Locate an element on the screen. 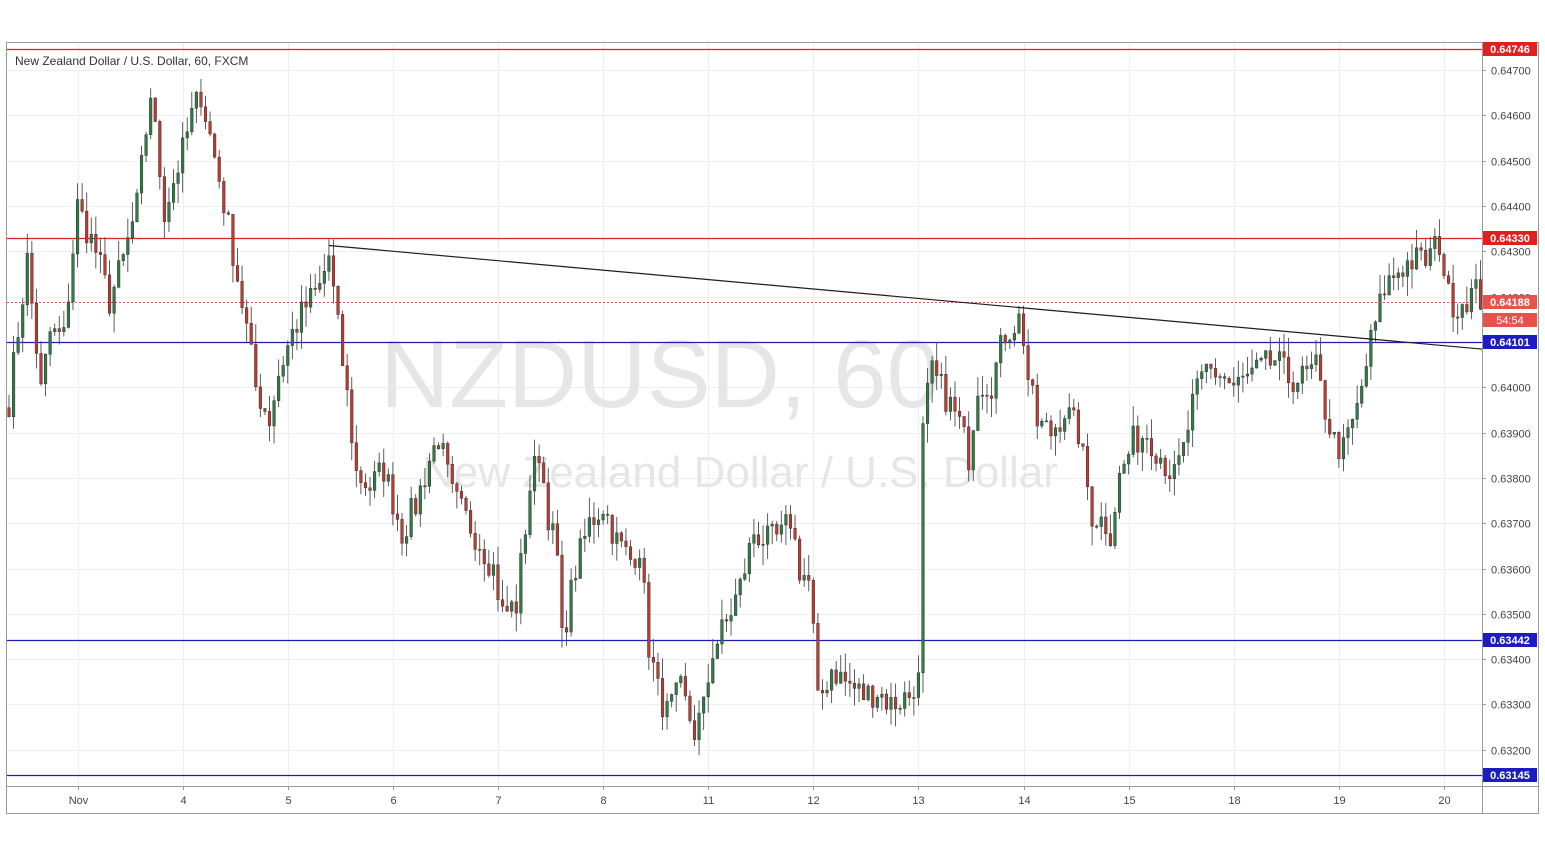 The height and width of the screenshot is (856, 1545). trendline is located at coordinates (911, 297).